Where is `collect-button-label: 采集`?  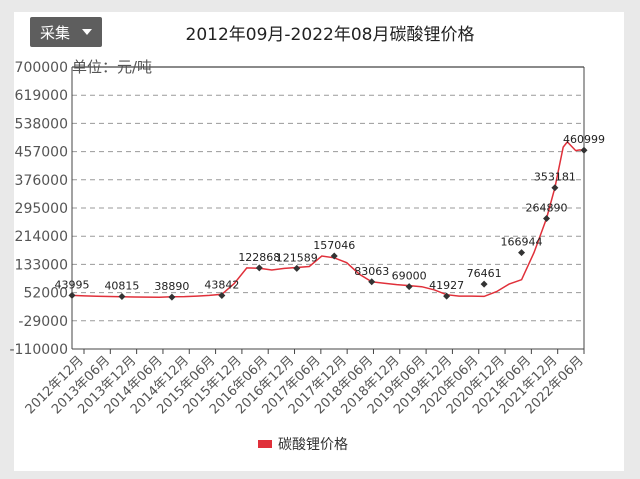 collect-button-label: 采集 is located at coordinates (54, 32).